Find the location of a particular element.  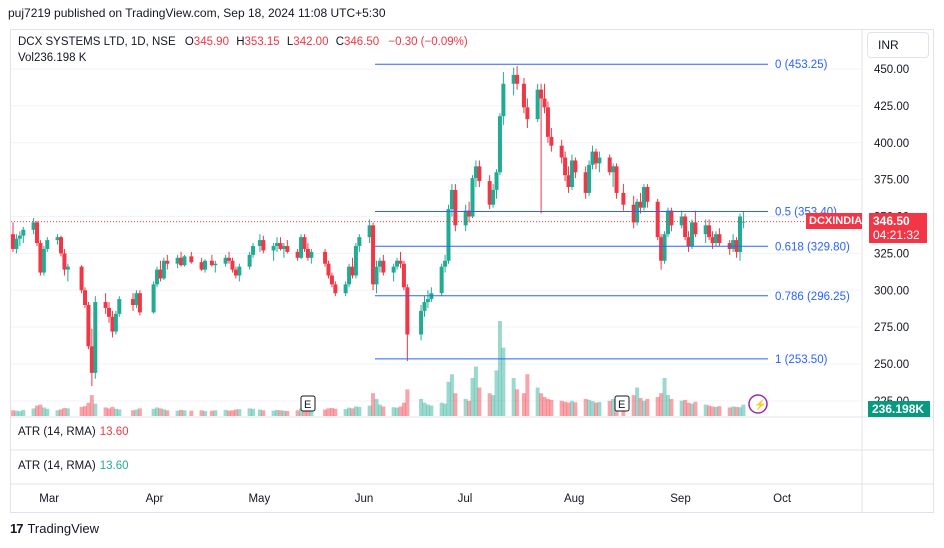

atr-value: 13.60 is located at coordinates (114, 432).